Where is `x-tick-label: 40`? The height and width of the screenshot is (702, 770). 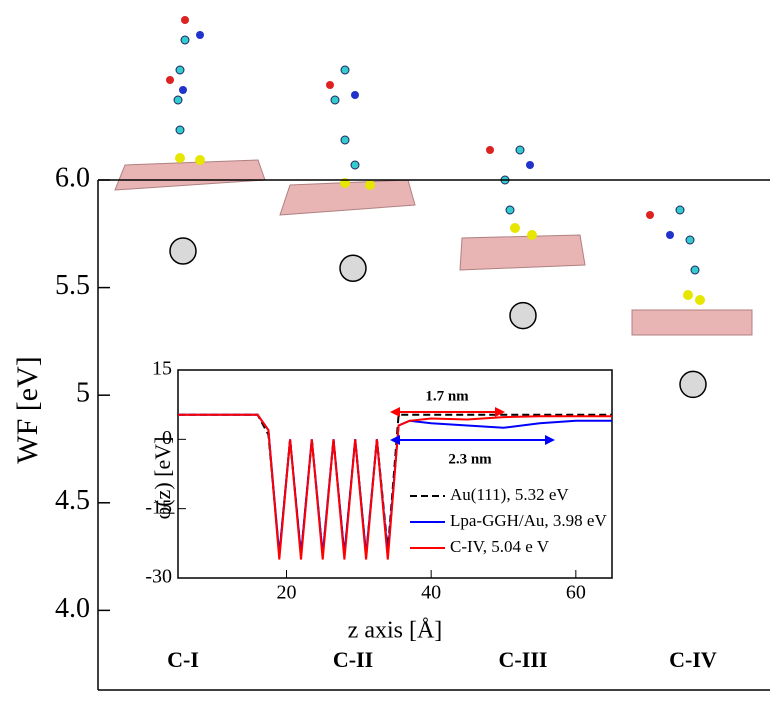 x-tick-label: 40 is located at coordinates (431, 593).